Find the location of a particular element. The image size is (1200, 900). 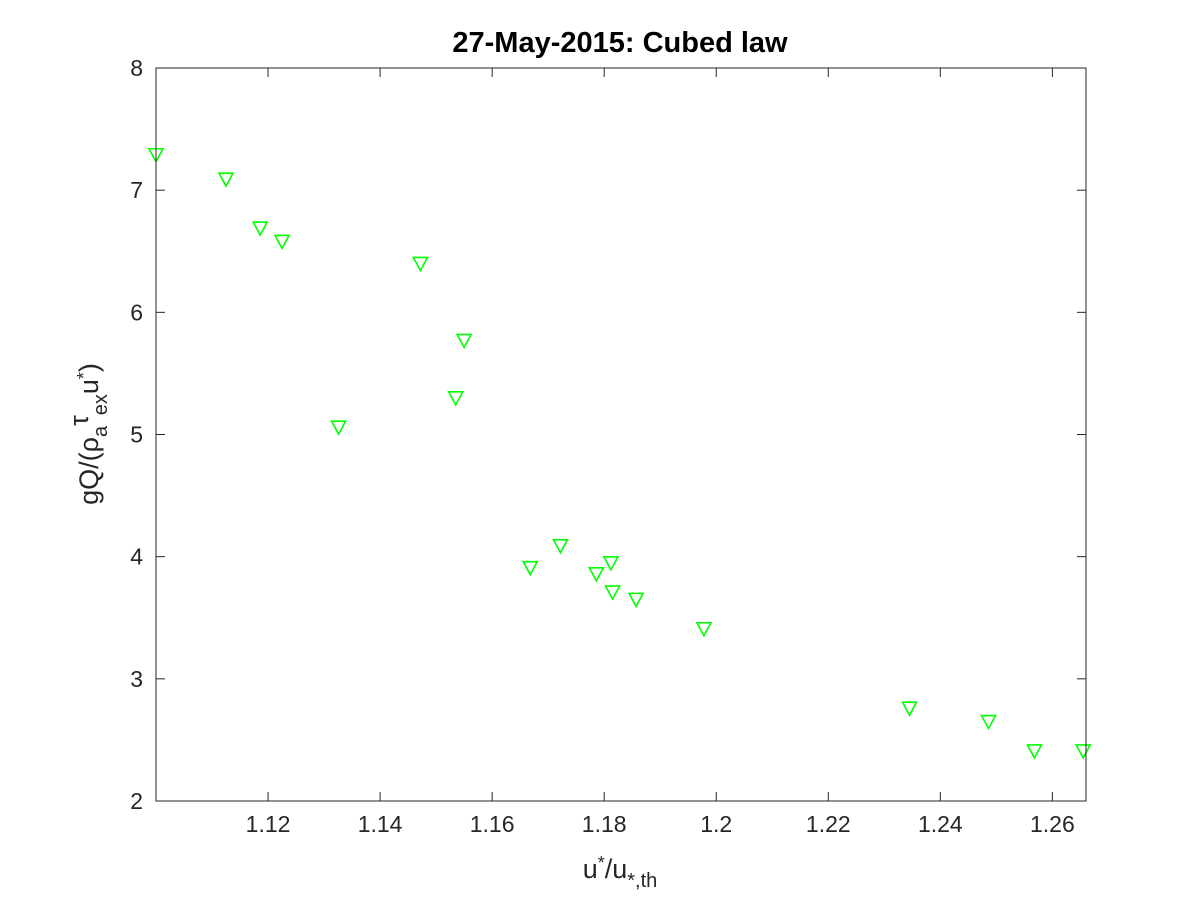

x-label-base: u is located at coordinates (590, 869).